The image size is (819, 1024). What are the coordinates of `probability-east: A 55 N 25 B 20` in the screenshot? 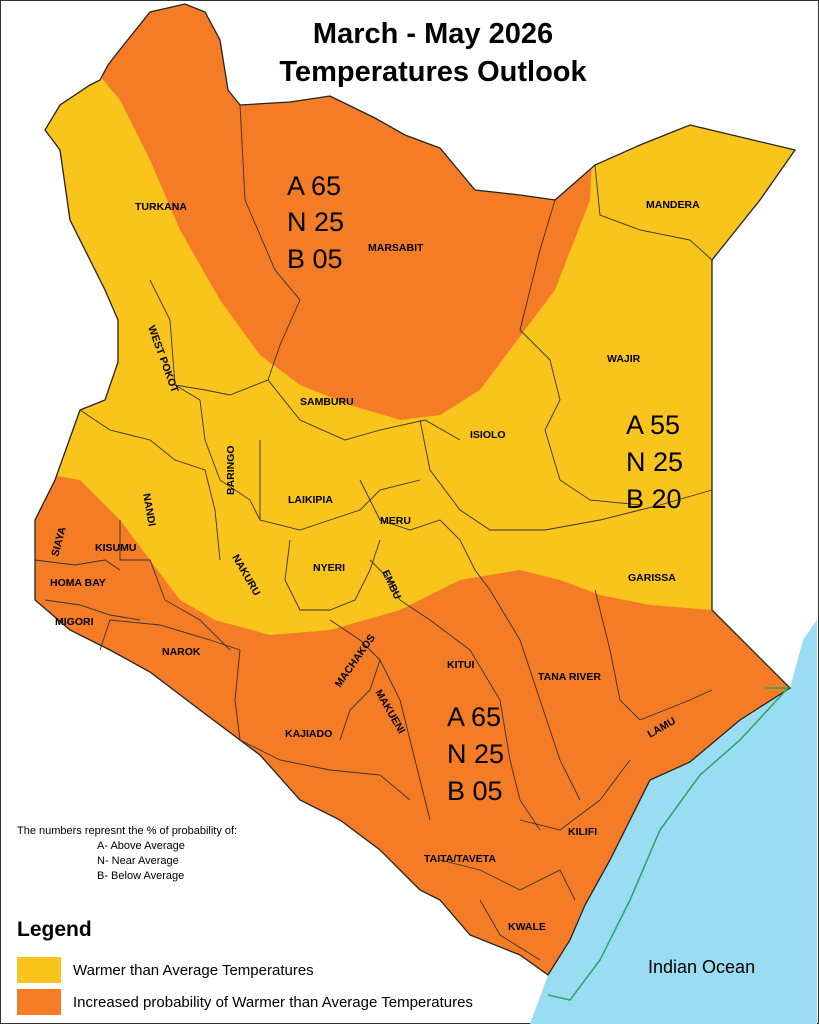 It's located at (654, 462).